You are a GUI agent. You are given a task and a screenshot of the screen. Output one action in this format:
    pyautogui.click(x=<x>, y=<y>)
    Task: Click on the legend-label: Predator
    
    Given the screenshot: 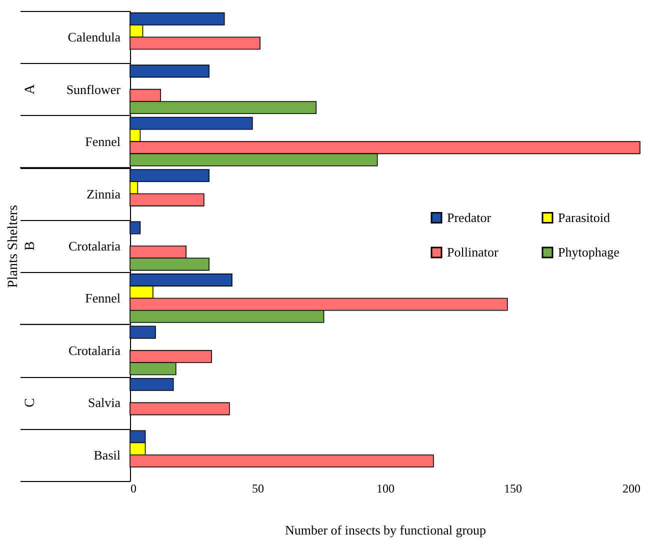 What is the action you would take?
    pyautogui.click(x=469, y=217)
    